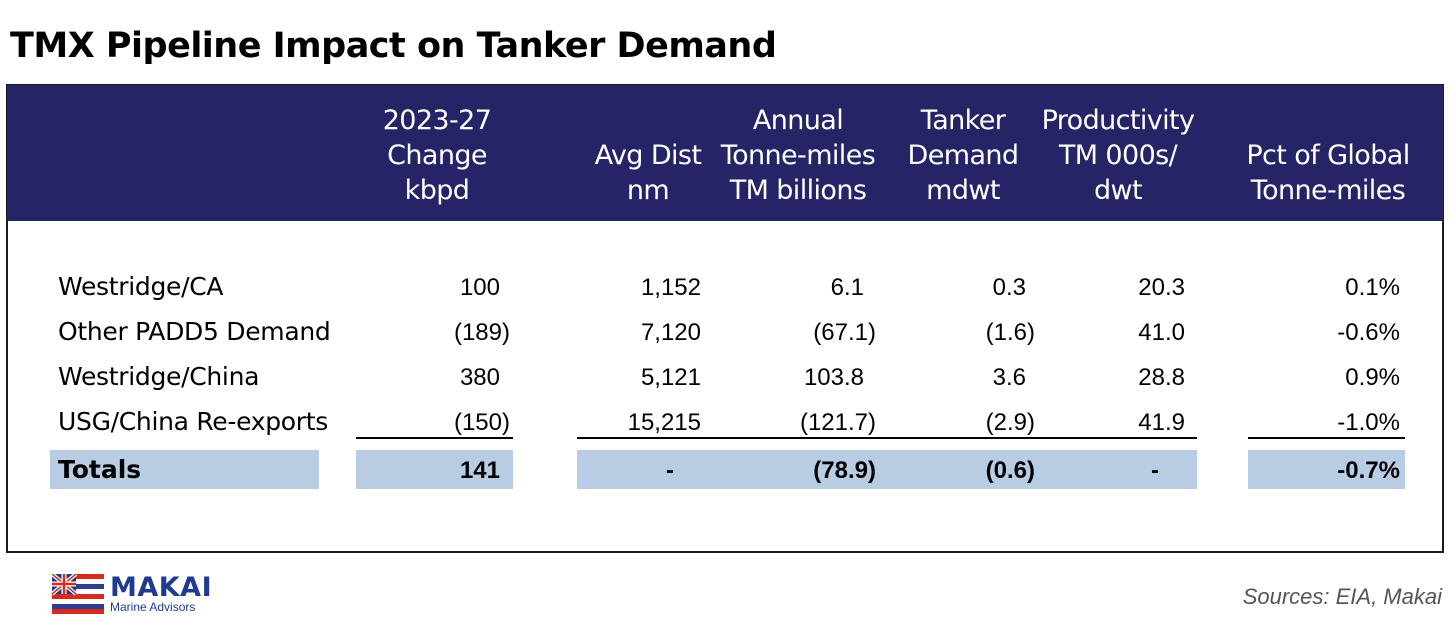 The width and height of the screenshot is (1456, 628). Describe the element at coordinates (1161, 287) in the screenshot. I see `cell-productivity: 20.3` at that location.